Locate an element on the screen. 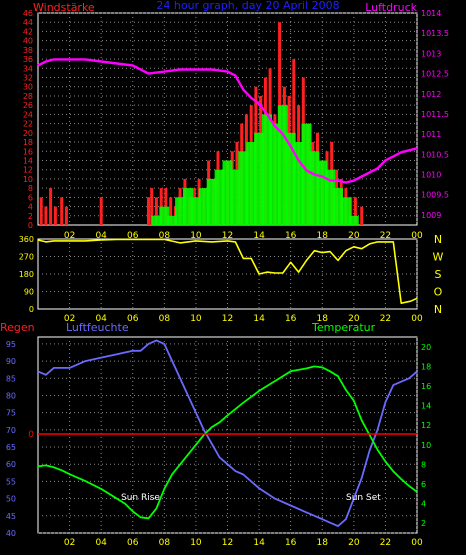 The height and width of the screenshot is (555, 466). direction-tick-label: 0 is located at coordinates (31, 309).